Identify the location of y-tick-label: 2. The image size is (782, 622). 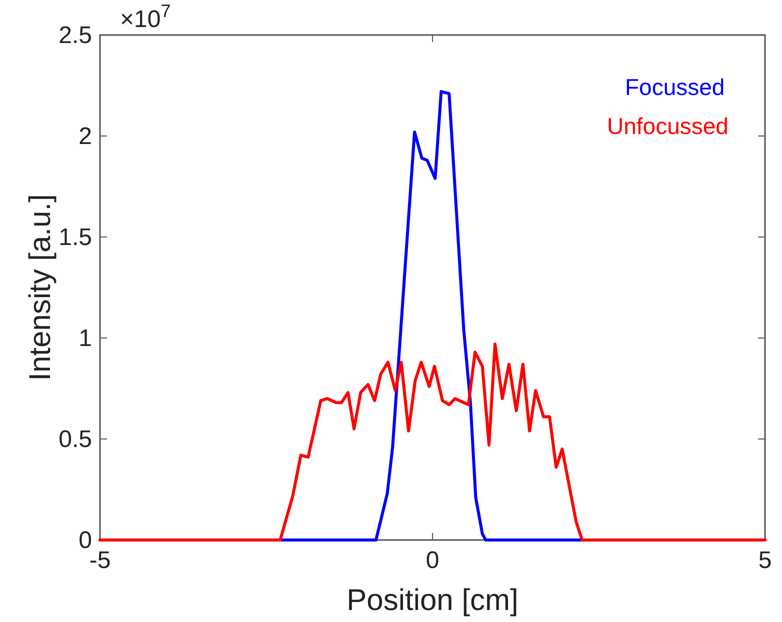
(85, 136).